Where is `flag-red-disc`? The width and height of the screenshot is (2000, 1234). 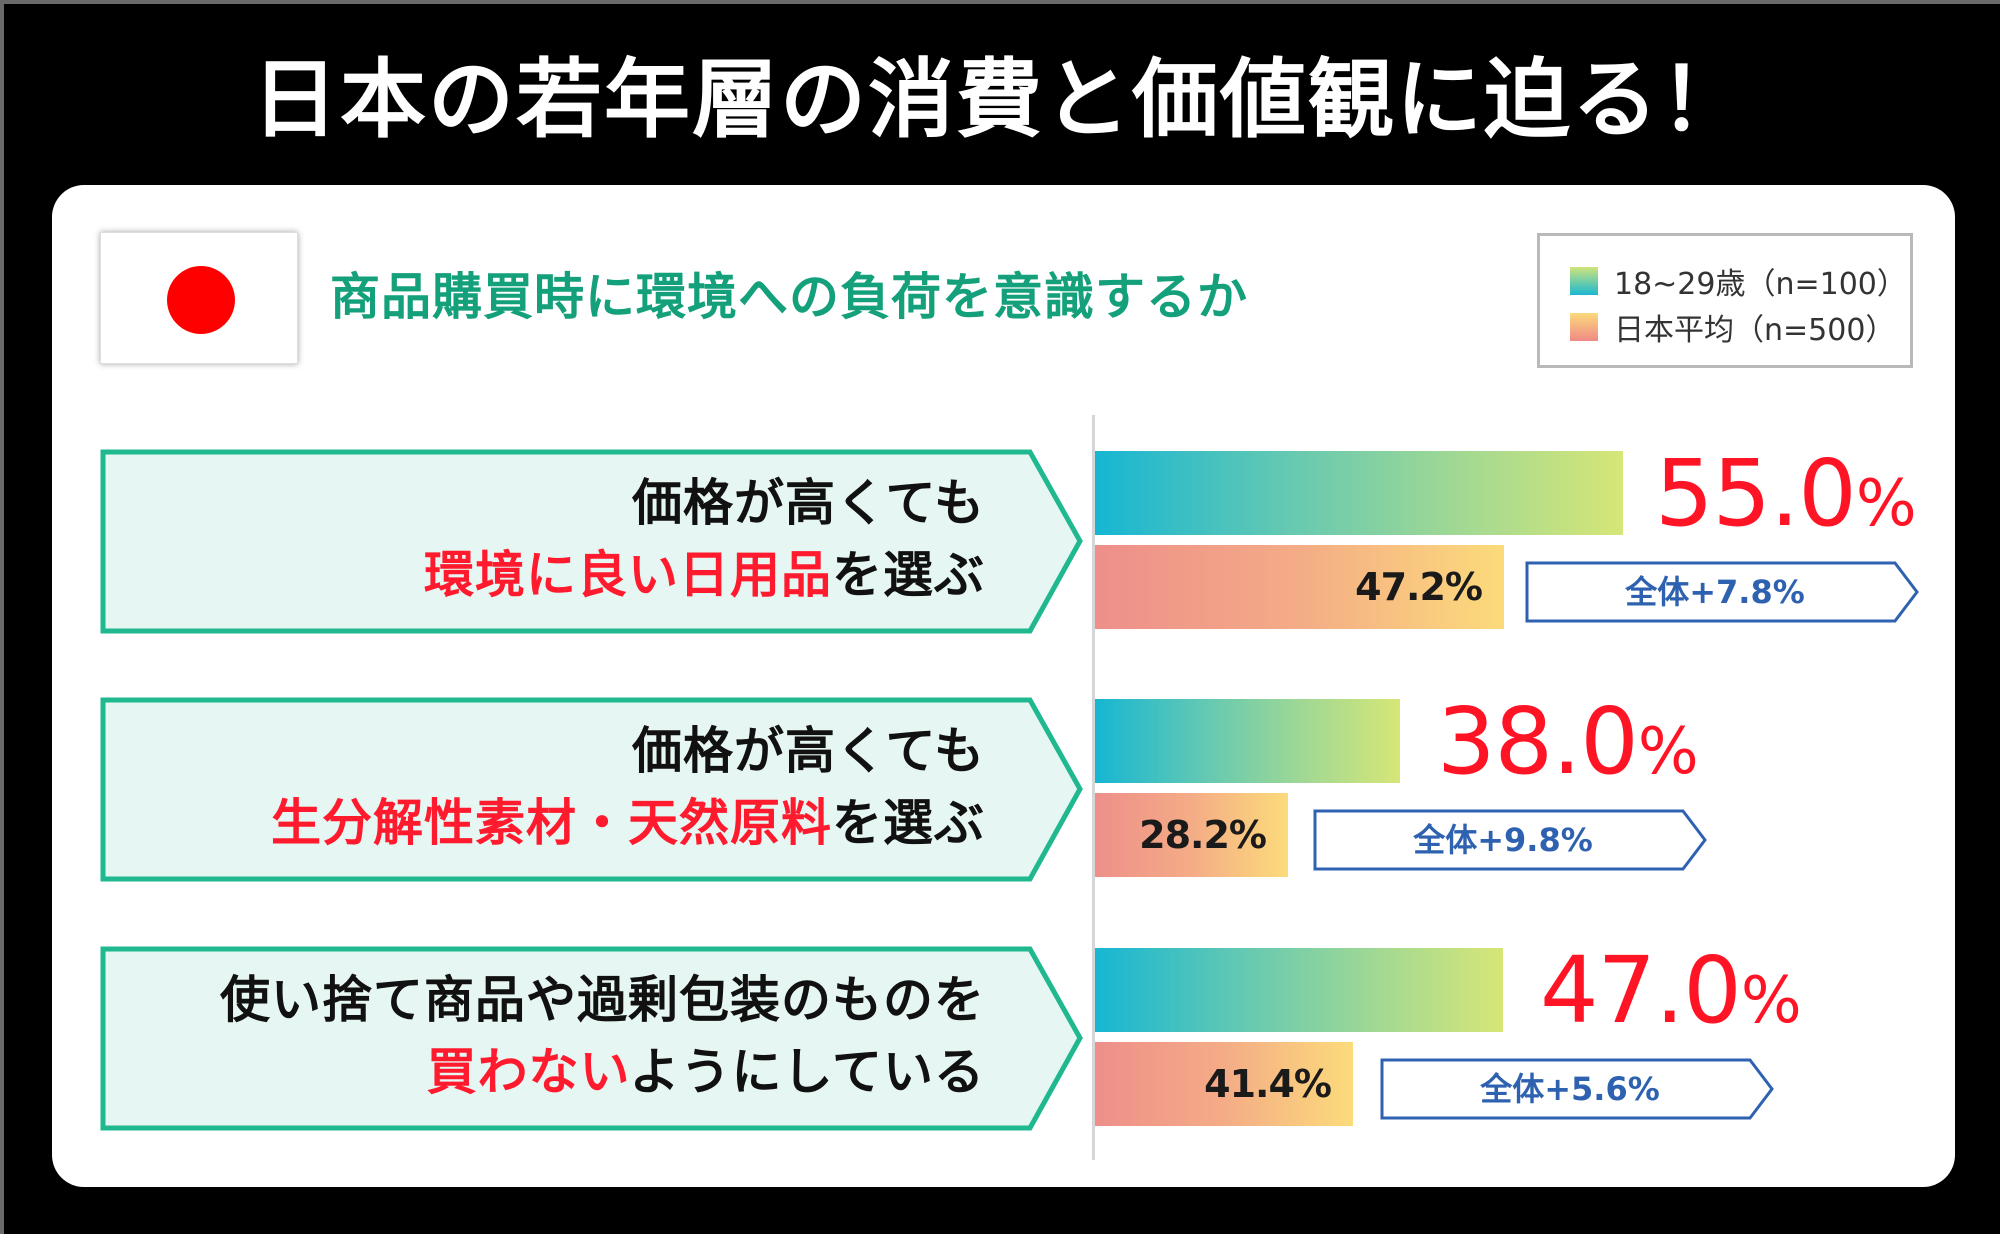
flag-red-disc is located at coordinates (201, 300).